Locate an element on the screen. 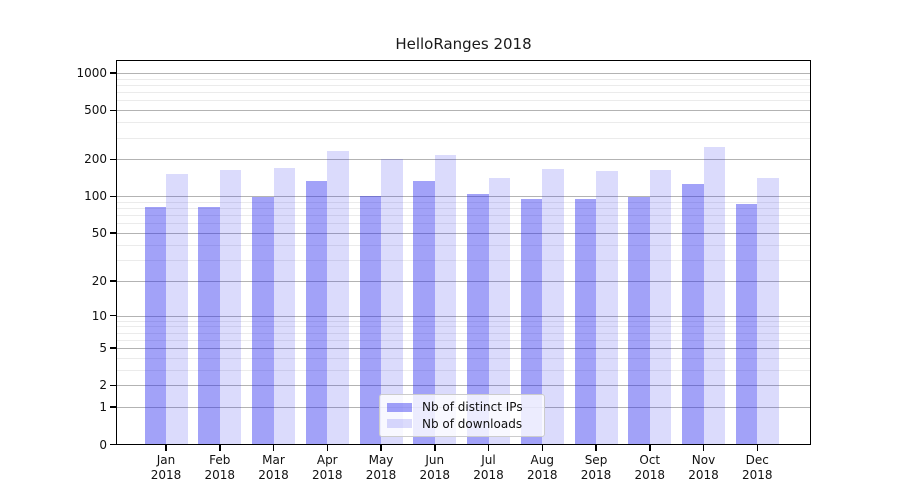 Image resolution: width=900 pixels, height=500 pixels. y-tick-label: 5 is located at coordinates (103, 348).